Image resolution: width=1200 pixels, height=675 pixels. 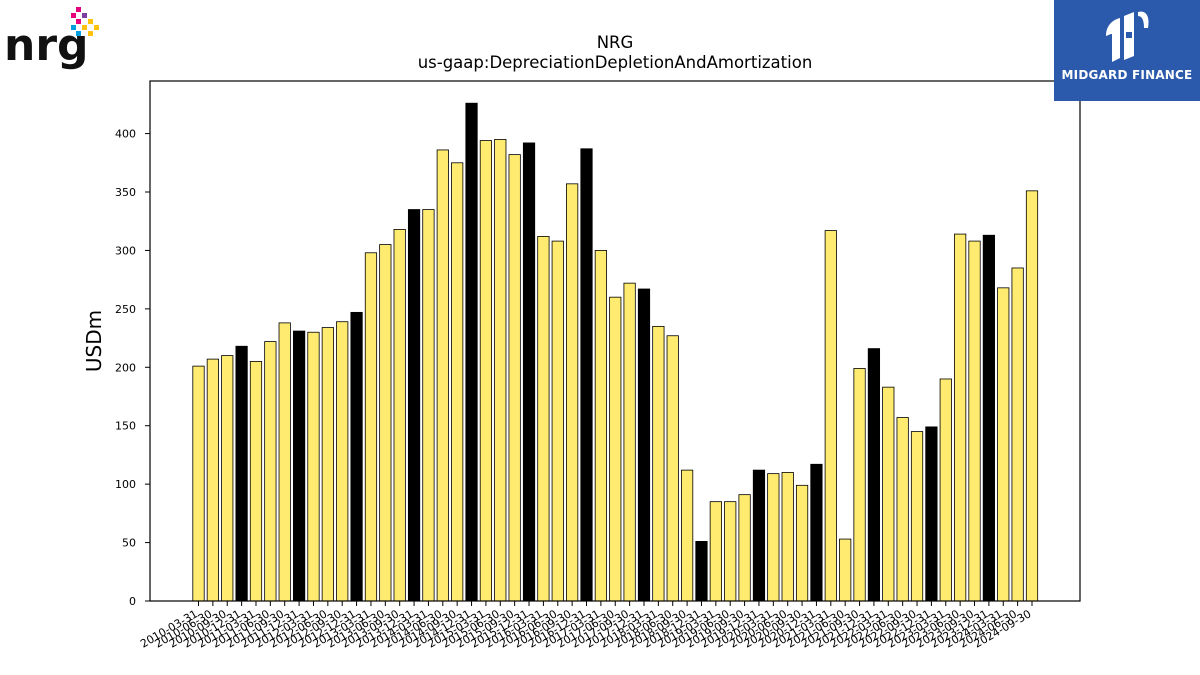 What do you see at coordinates (129, 543) in the screenshot?
I see `y-tick-label: 50` at bounding box center [129, 543].